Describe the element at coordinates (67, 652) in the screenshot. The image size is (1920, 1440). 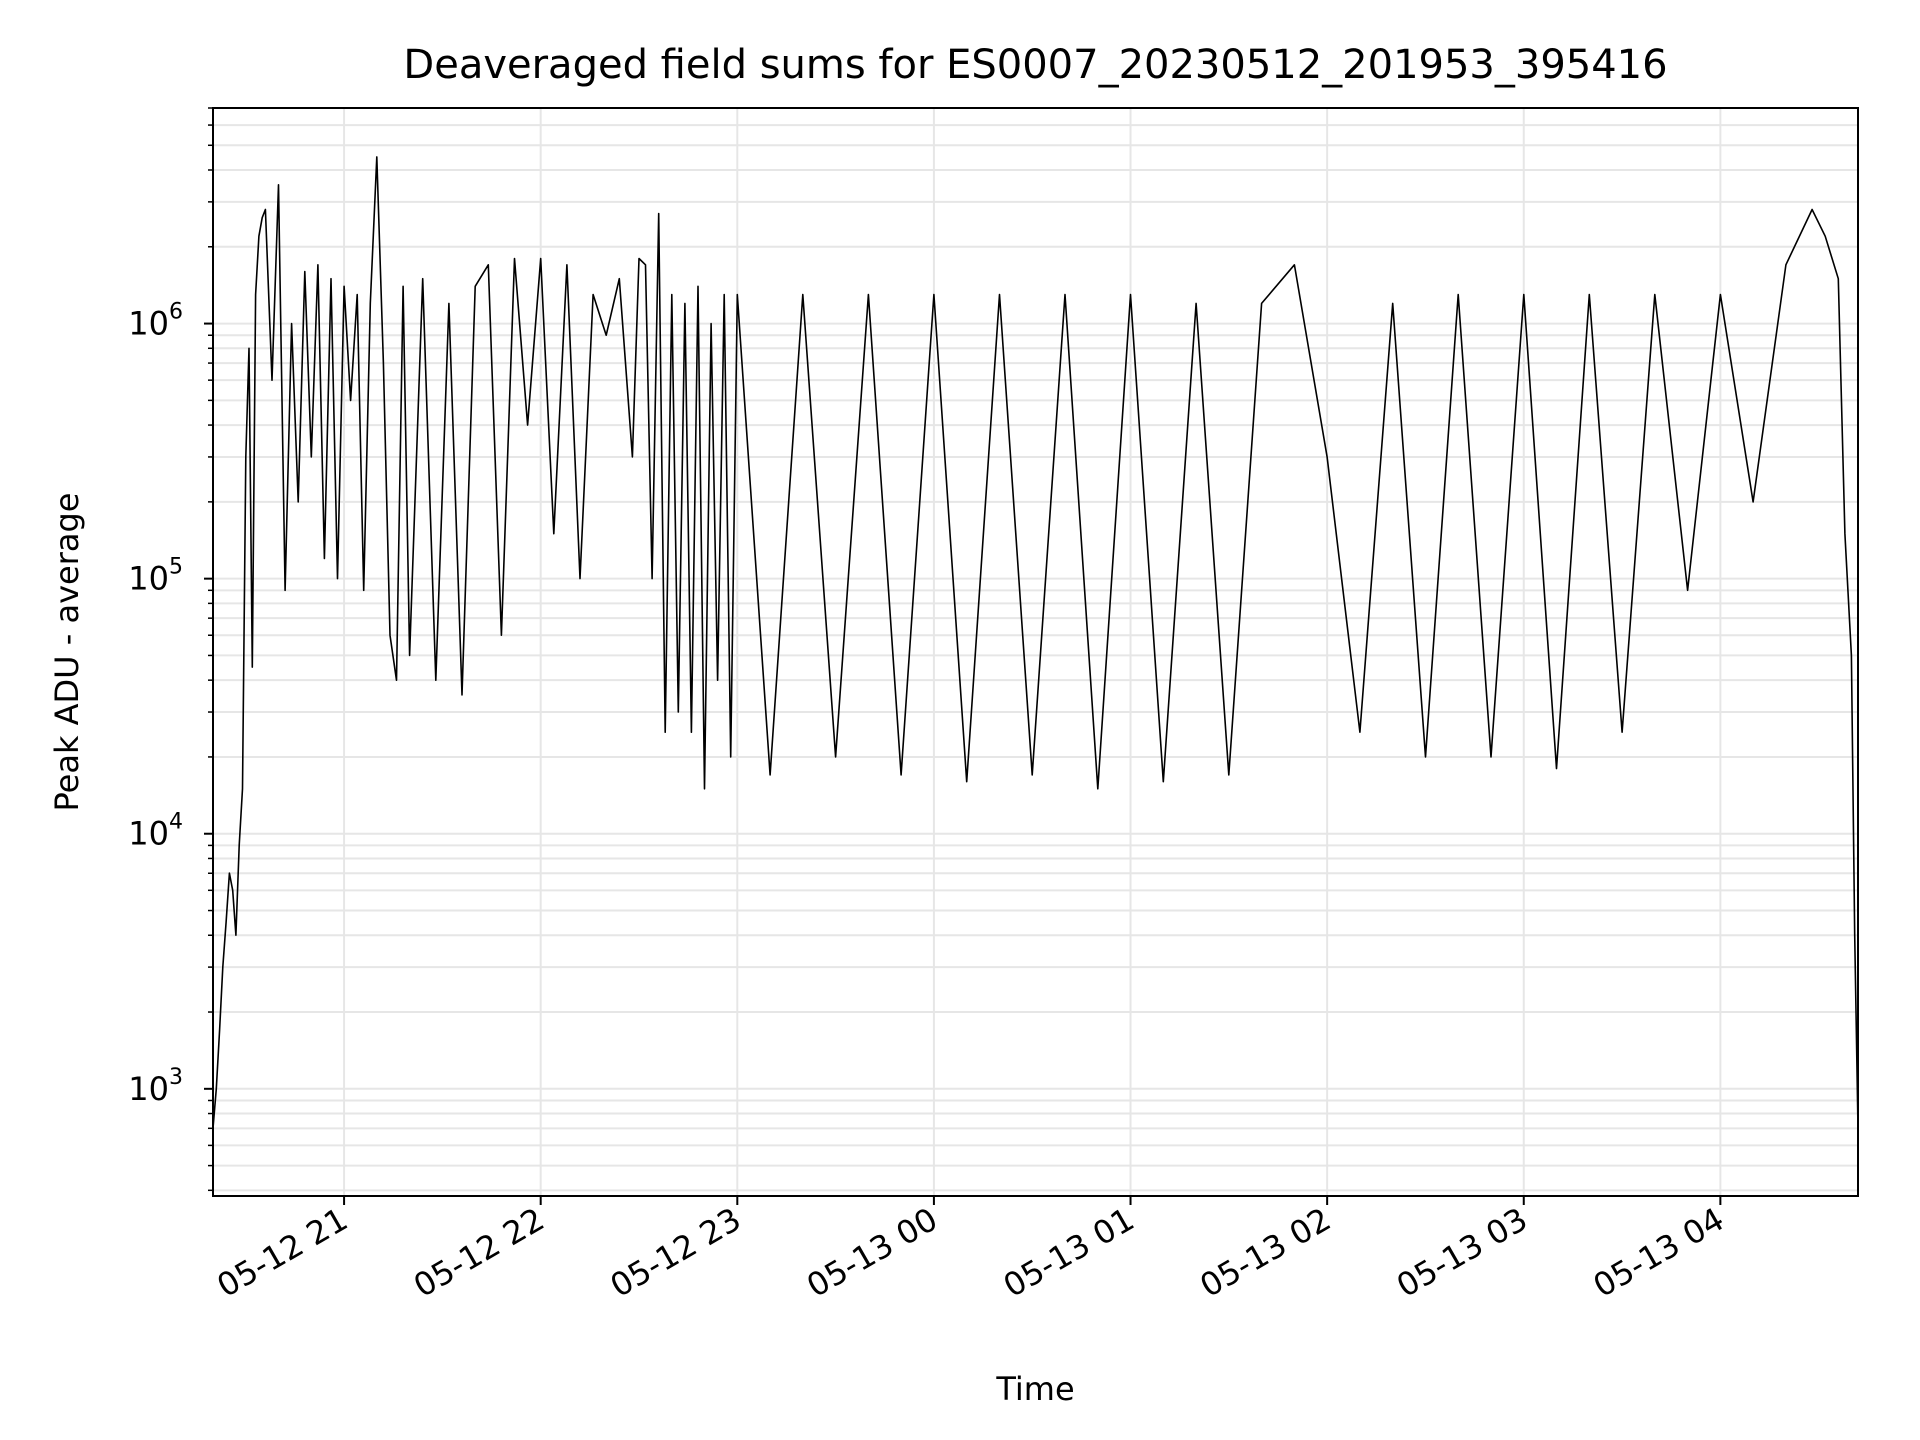
I see `y-axis-label: Peak ADU - average` at that location.